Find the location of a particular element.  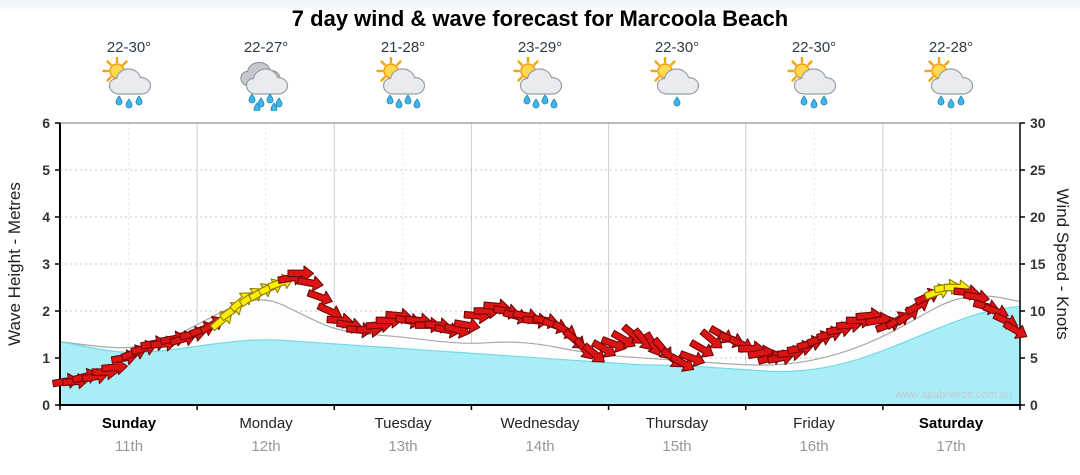

day-date: 14th is located at coordinates (540, 446).